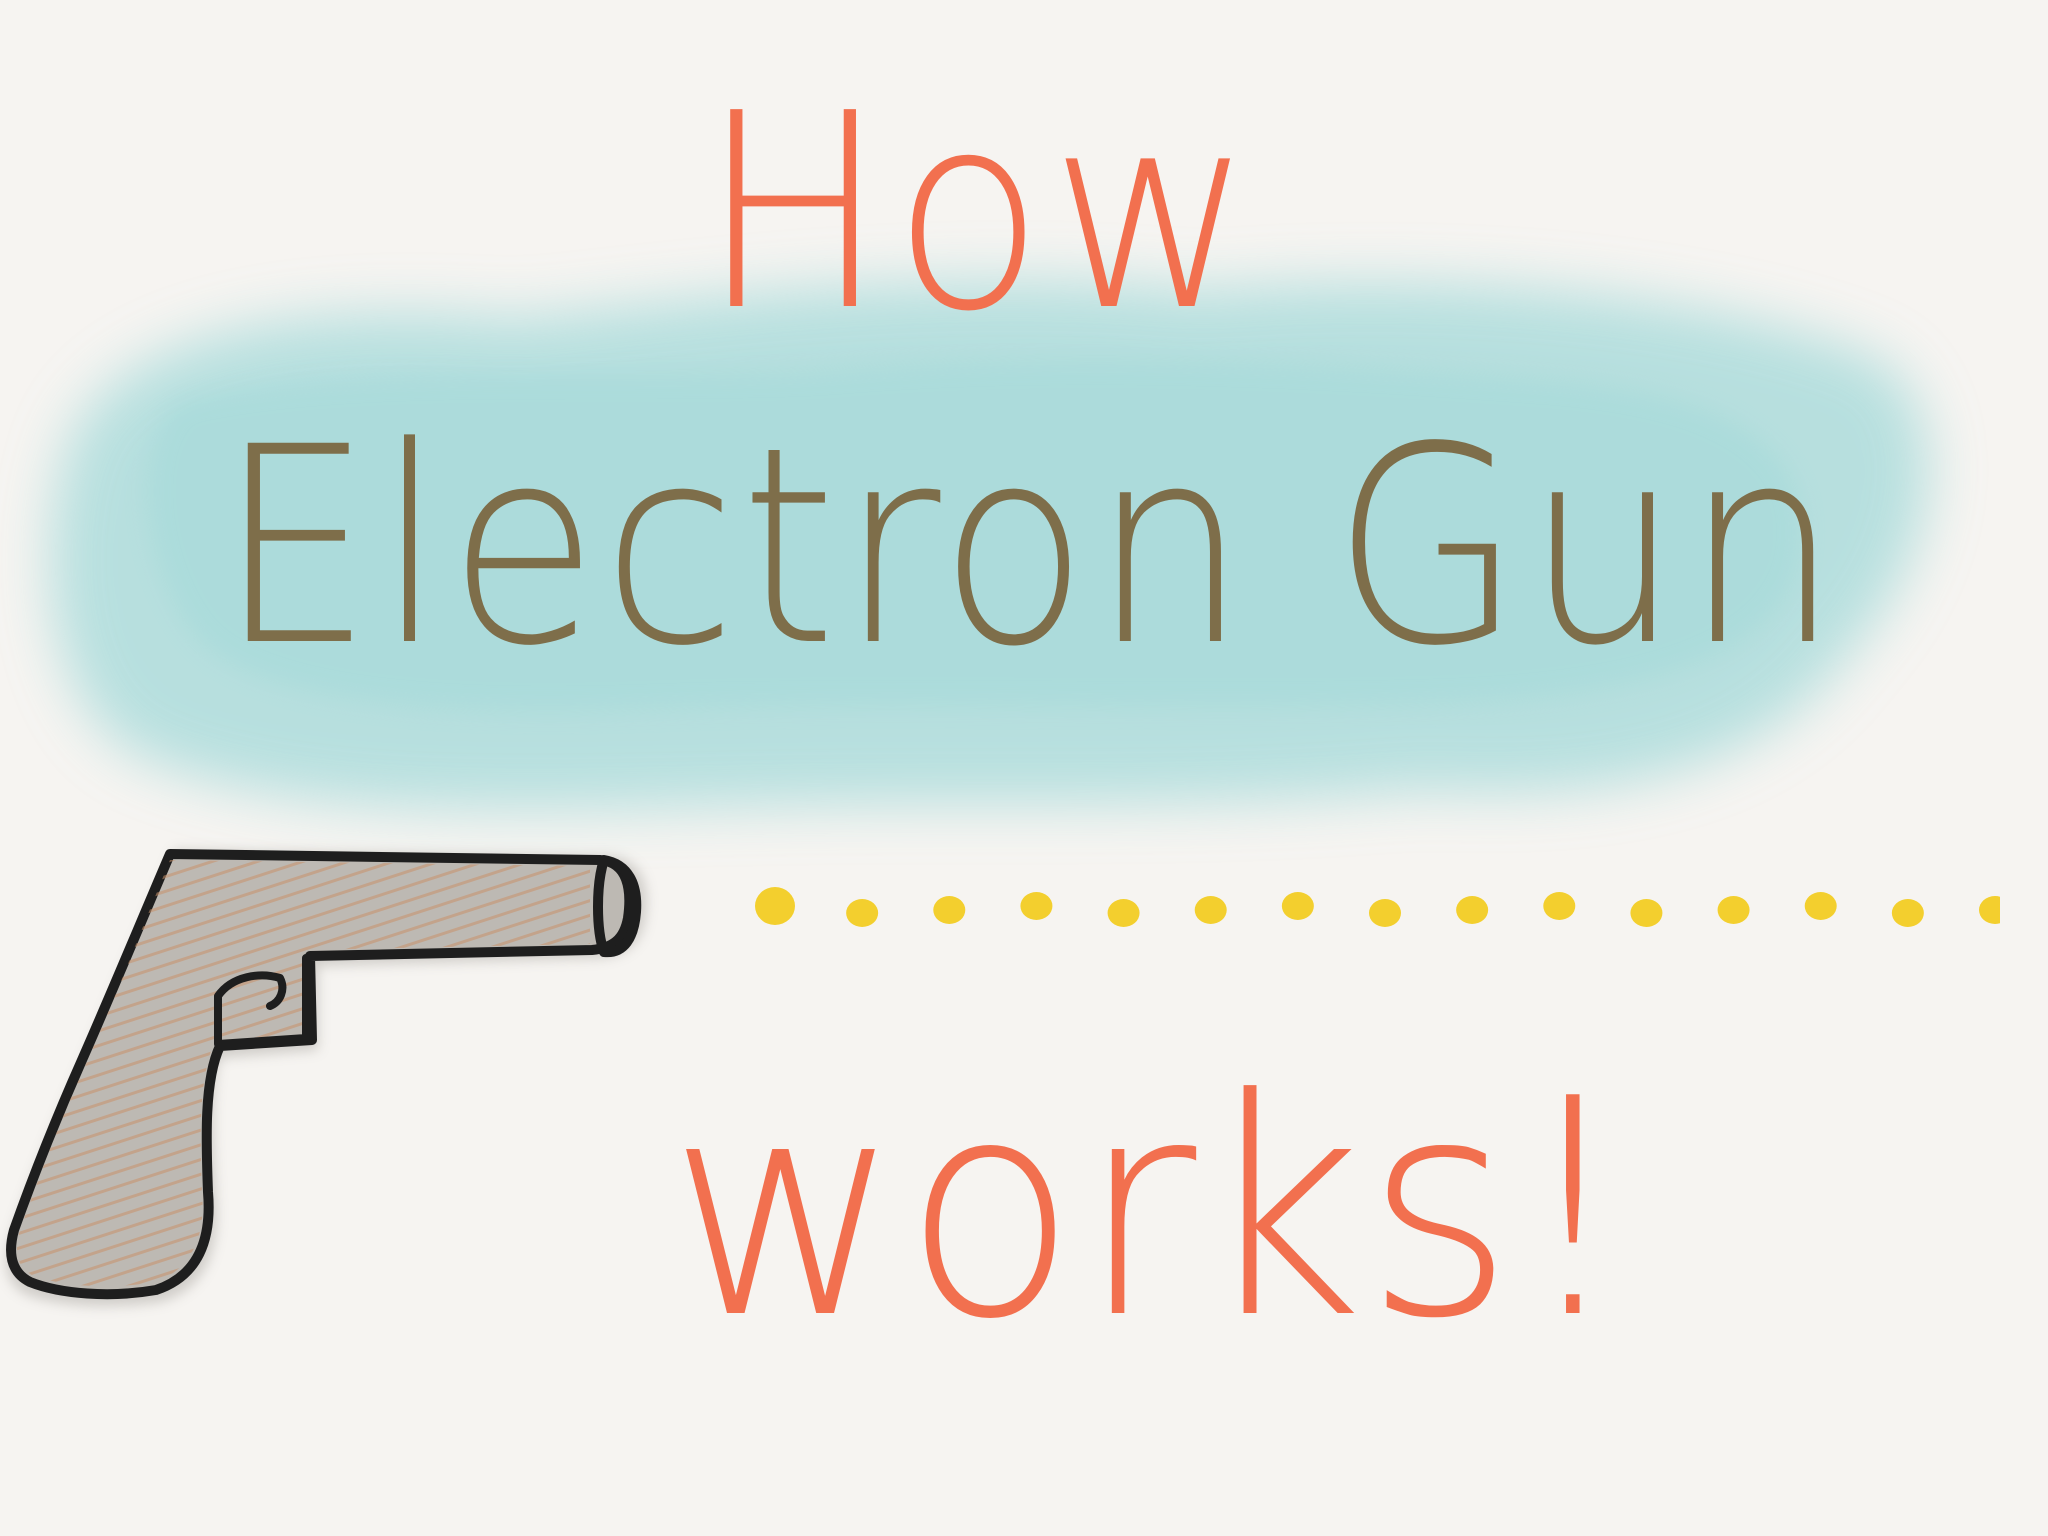  Describe the element at coordinates (1150, 1209) in the screenshot. I see `title-line-works: works!` at that location.